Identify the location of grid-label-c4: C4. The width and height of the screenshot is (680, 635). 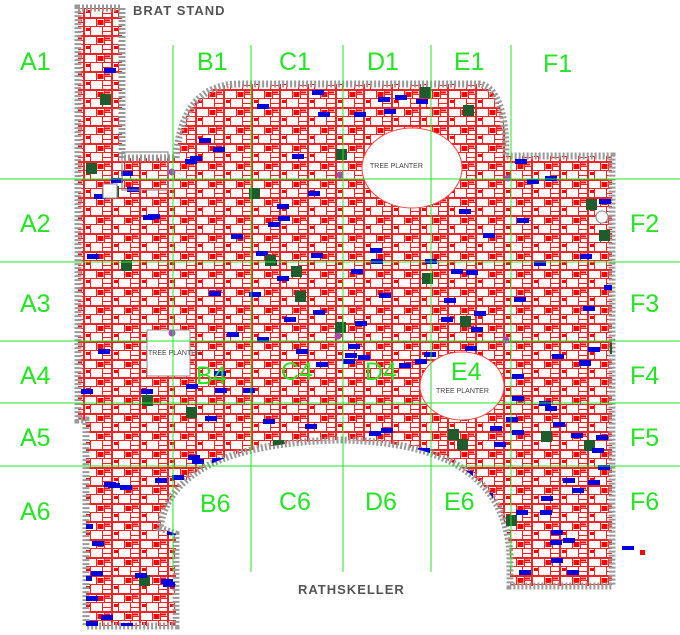
(297, 372).